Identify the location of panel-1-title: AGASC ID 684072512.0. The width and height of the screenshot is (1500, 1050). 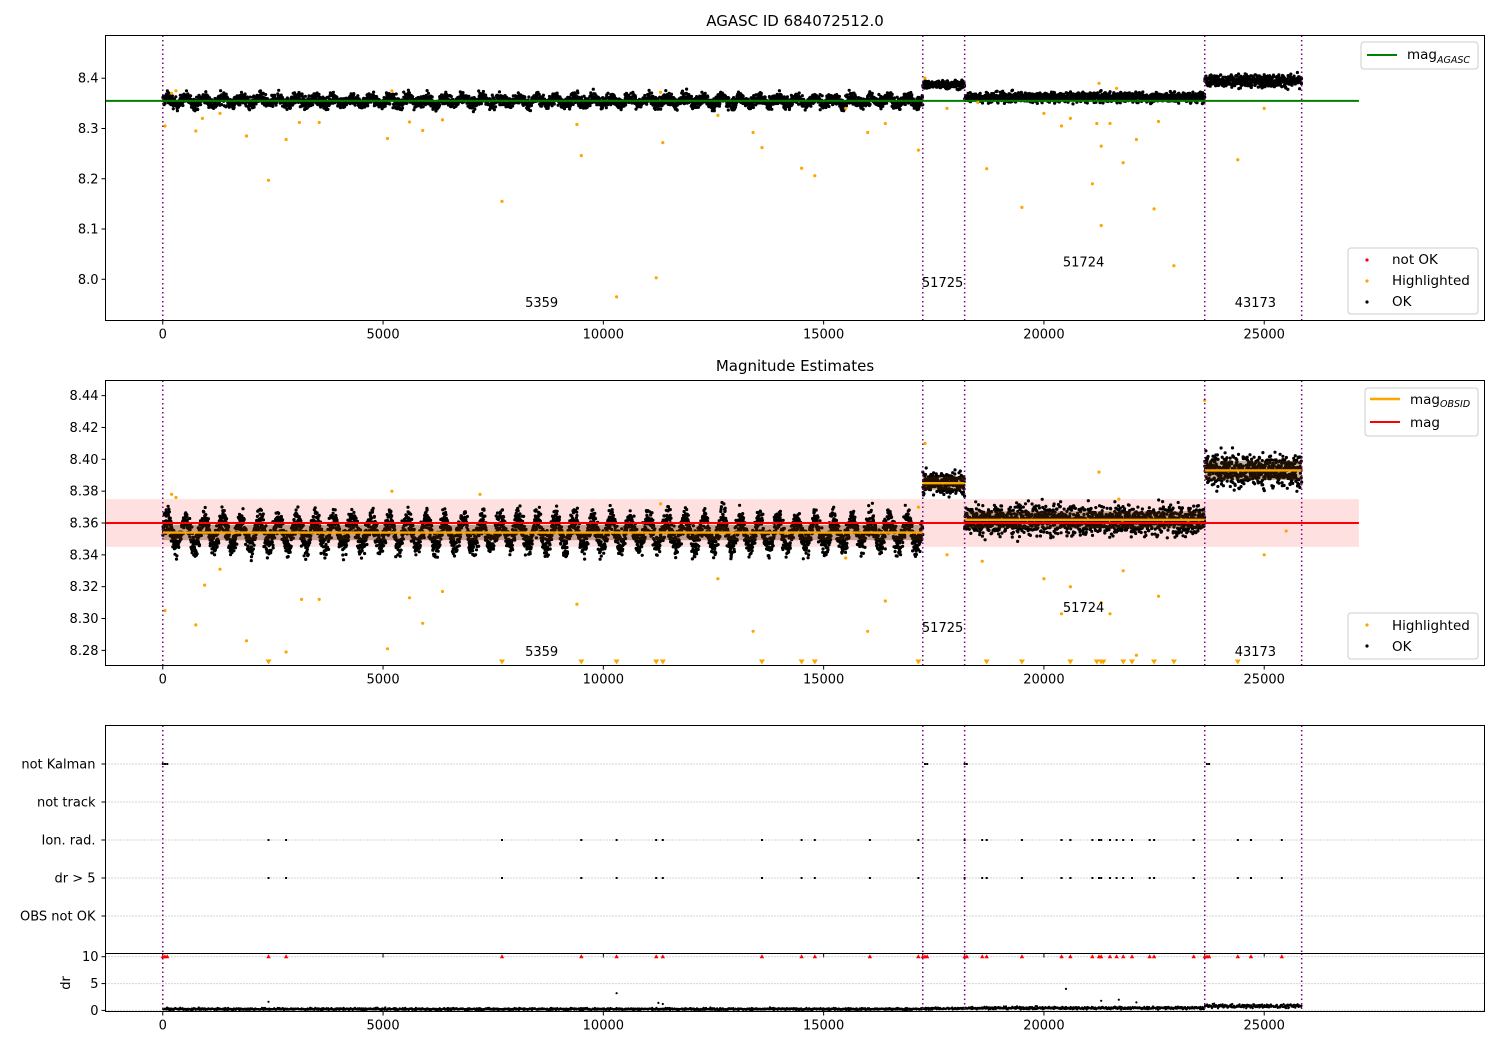
(795, 21).